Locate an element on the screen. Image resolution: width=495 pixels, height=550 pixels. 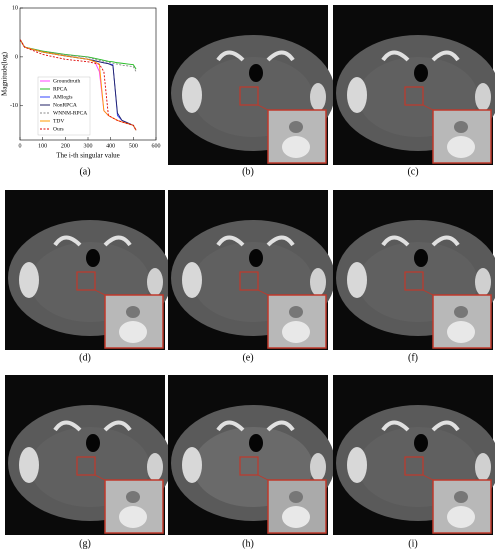
panel-label: (h) is located at coordinates (248, 543).